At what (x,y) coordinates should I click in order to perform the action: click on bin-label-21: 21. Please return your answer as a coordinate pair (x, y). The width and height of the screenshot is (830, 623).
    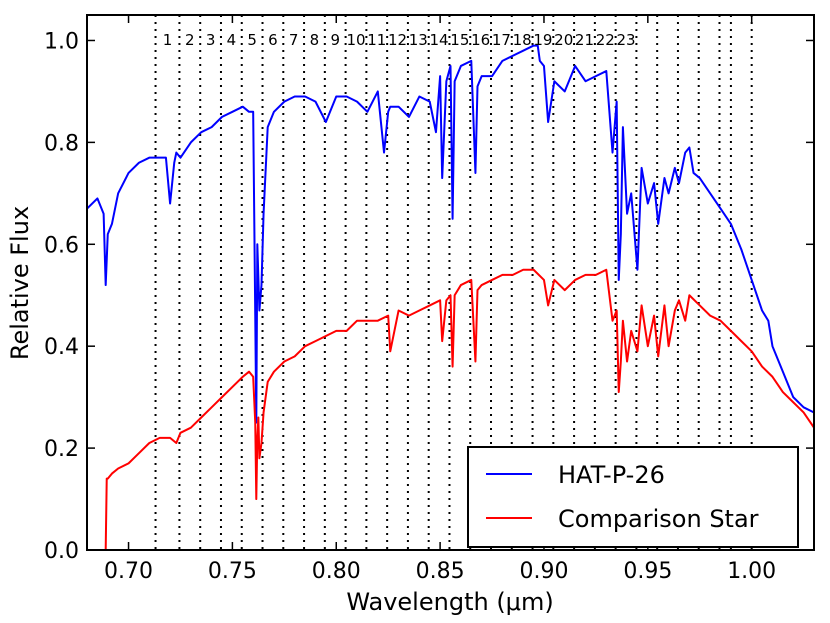
    Looking at the image, I should click on (584, 40).